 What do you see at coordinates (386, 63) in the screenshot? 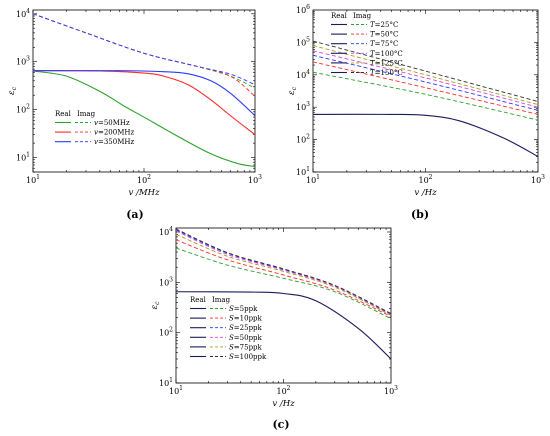
I see `legend-entry-label: T=125°C` at bounding box center [386, 63].